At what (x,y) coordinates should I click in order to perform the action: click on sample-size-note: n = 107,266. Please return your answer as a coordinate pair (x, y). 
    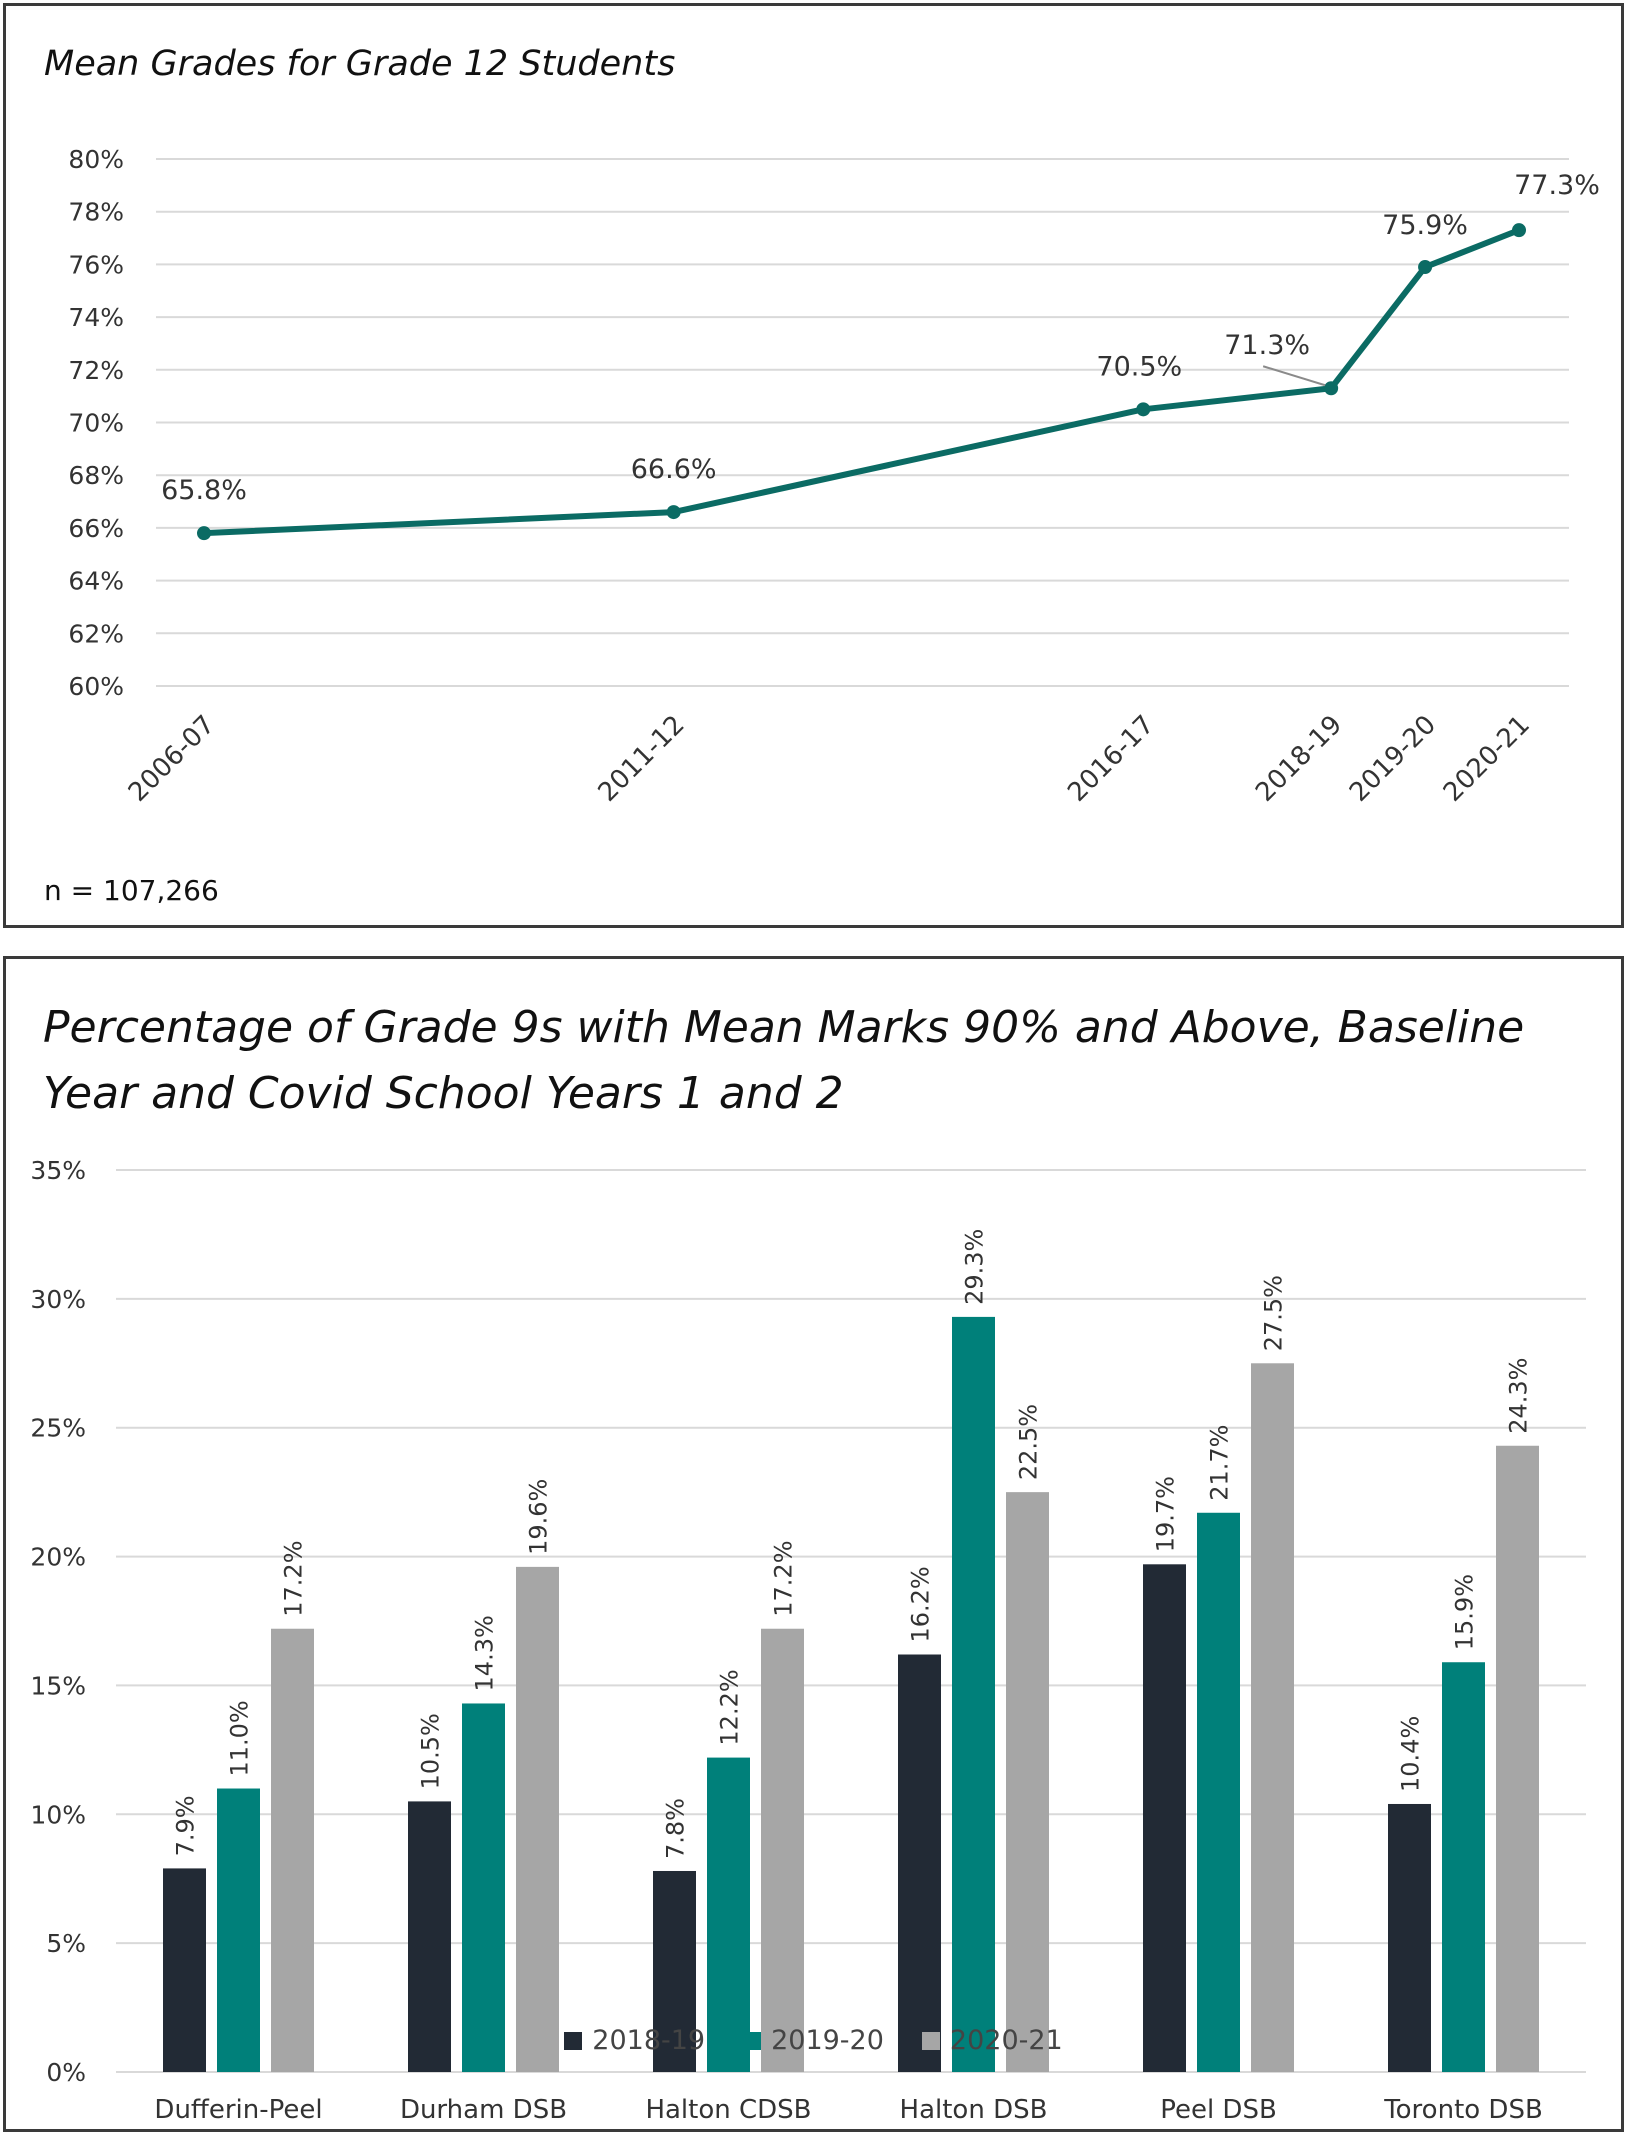
    Looking at the image, I should click on (131, 890).